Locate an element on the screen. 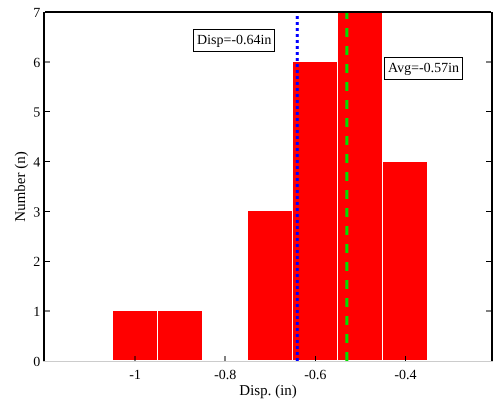 This screenshot has height=408, width=499. y-tick-label: 1 is located at coordinates (36, 312).